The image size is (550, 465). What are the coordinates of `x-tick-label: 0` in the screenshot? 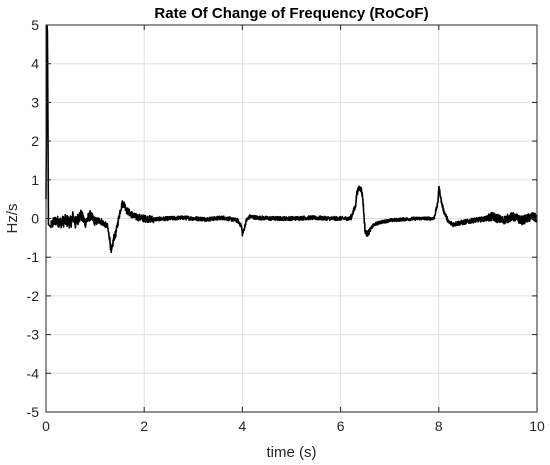 It's located at (46, 426).